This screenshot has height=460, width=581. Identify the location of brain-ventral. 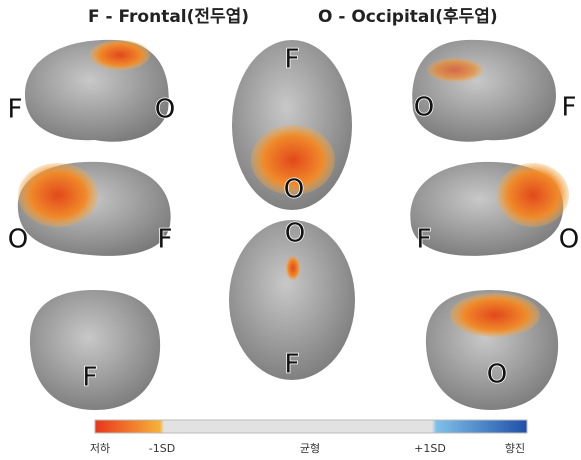
(292, 300).